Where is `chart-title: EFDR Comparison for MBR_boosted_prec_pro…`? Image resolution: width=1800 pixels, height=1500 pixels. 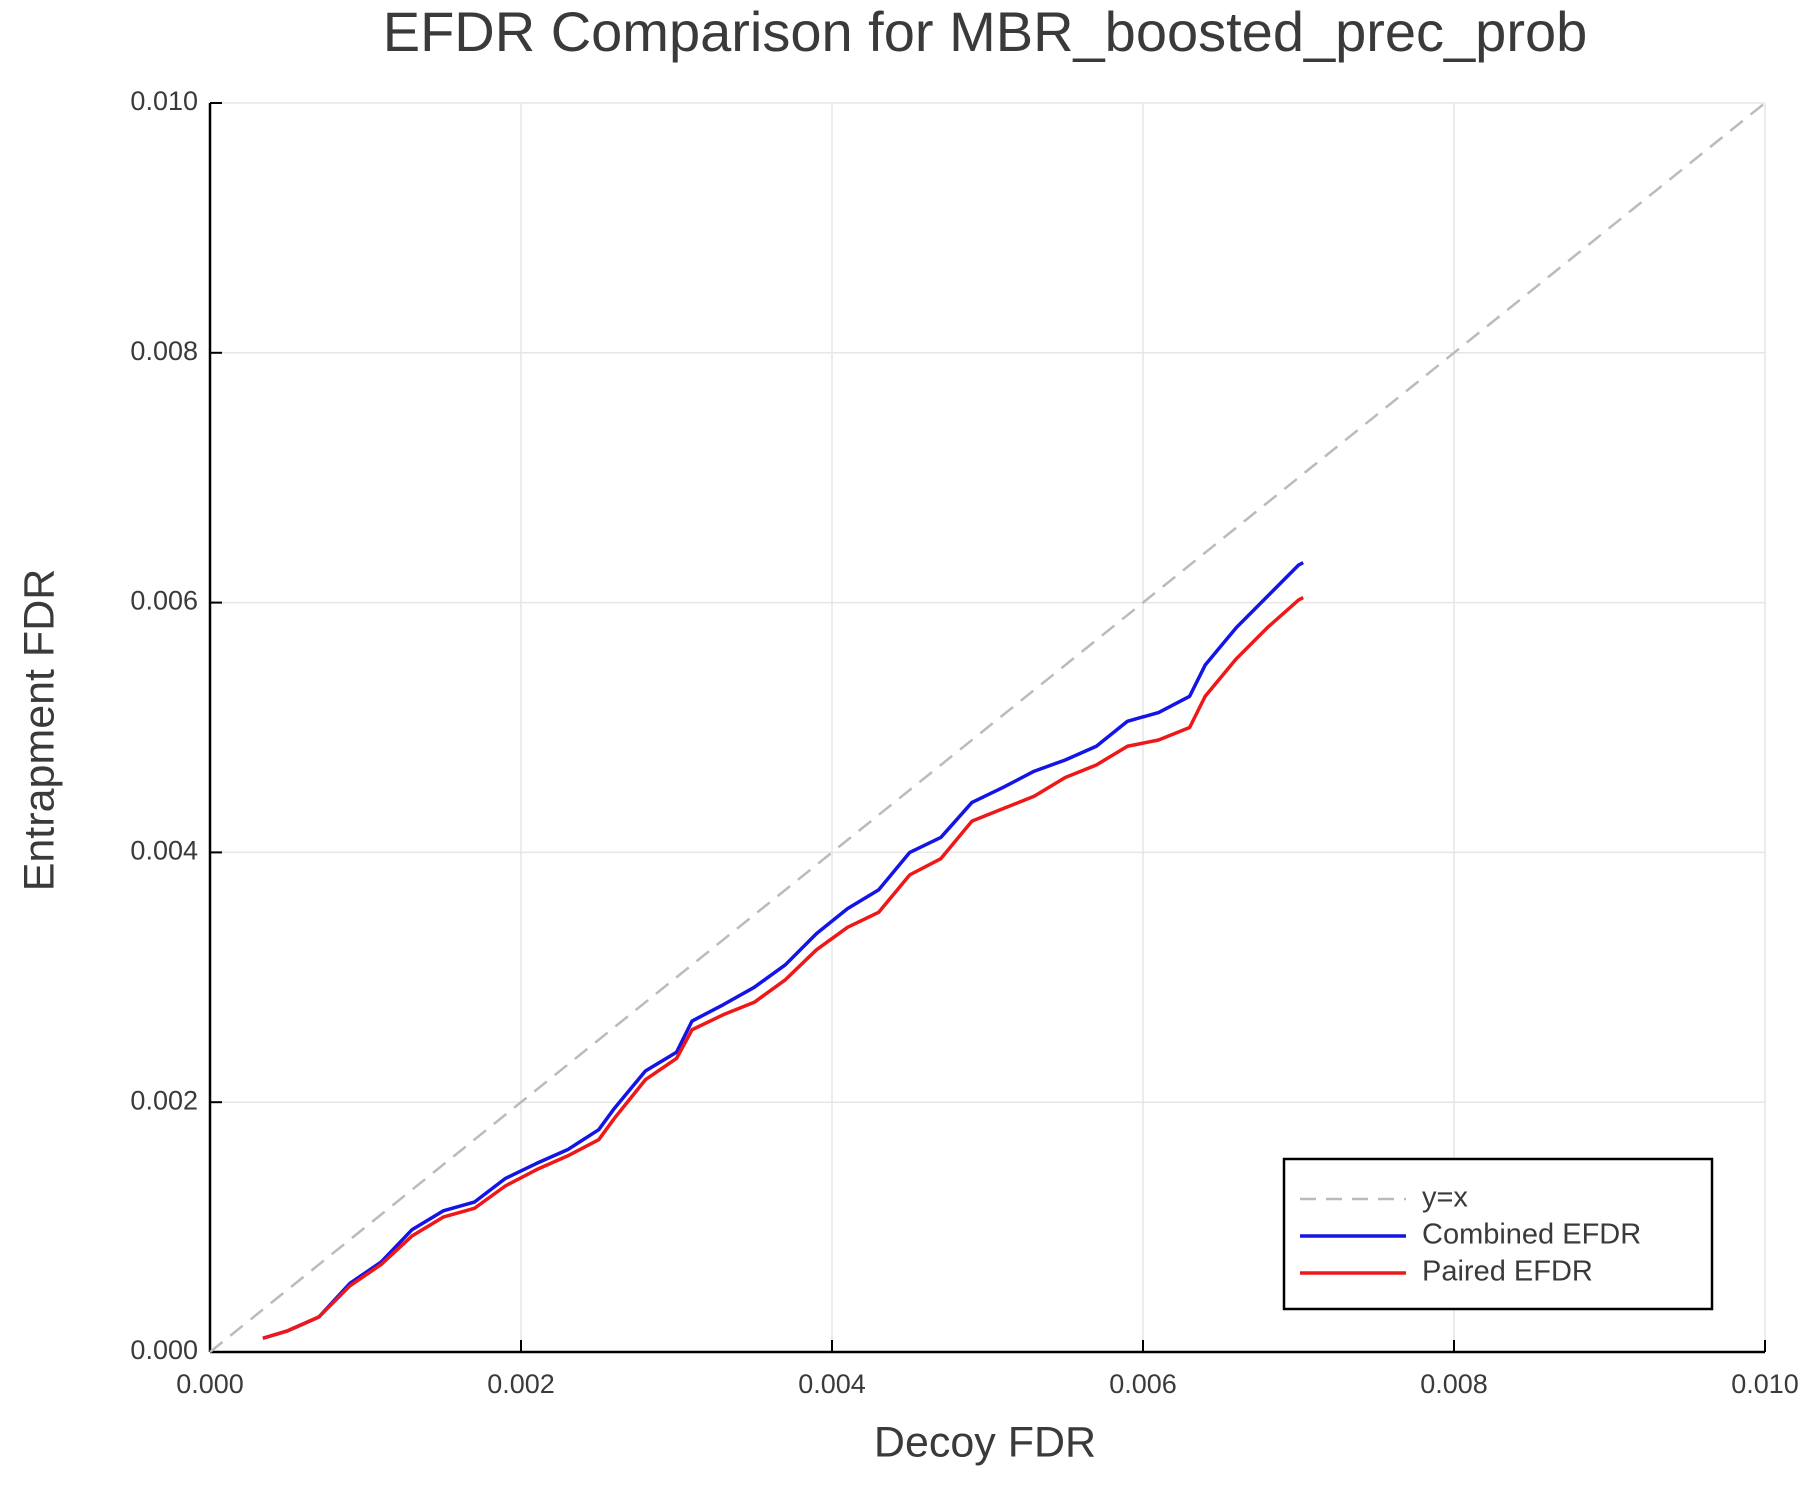
chart-title: EFDR Comparison for MBR_boosted_prec_pro… is located at coordinates (985, 31).